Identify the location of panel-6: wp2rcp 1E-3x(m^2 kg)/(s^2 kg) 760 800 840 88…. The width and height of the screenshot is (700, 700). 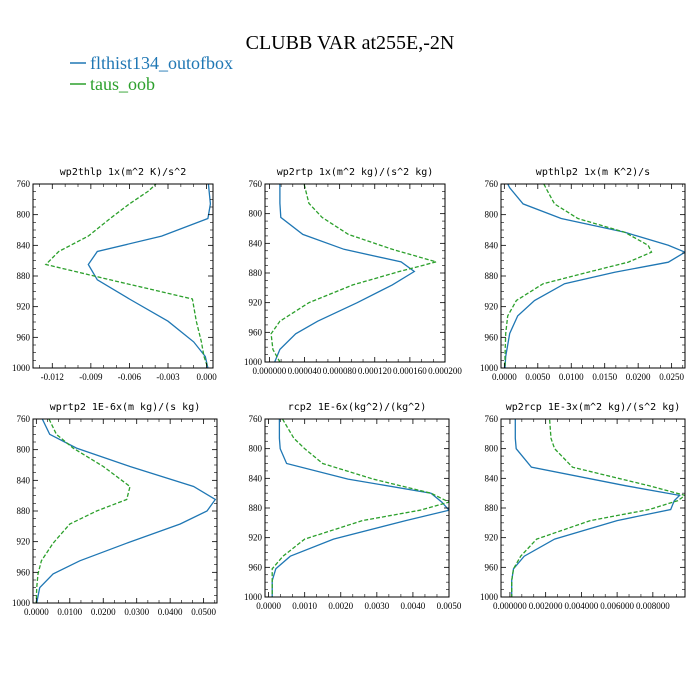
(583, 506).